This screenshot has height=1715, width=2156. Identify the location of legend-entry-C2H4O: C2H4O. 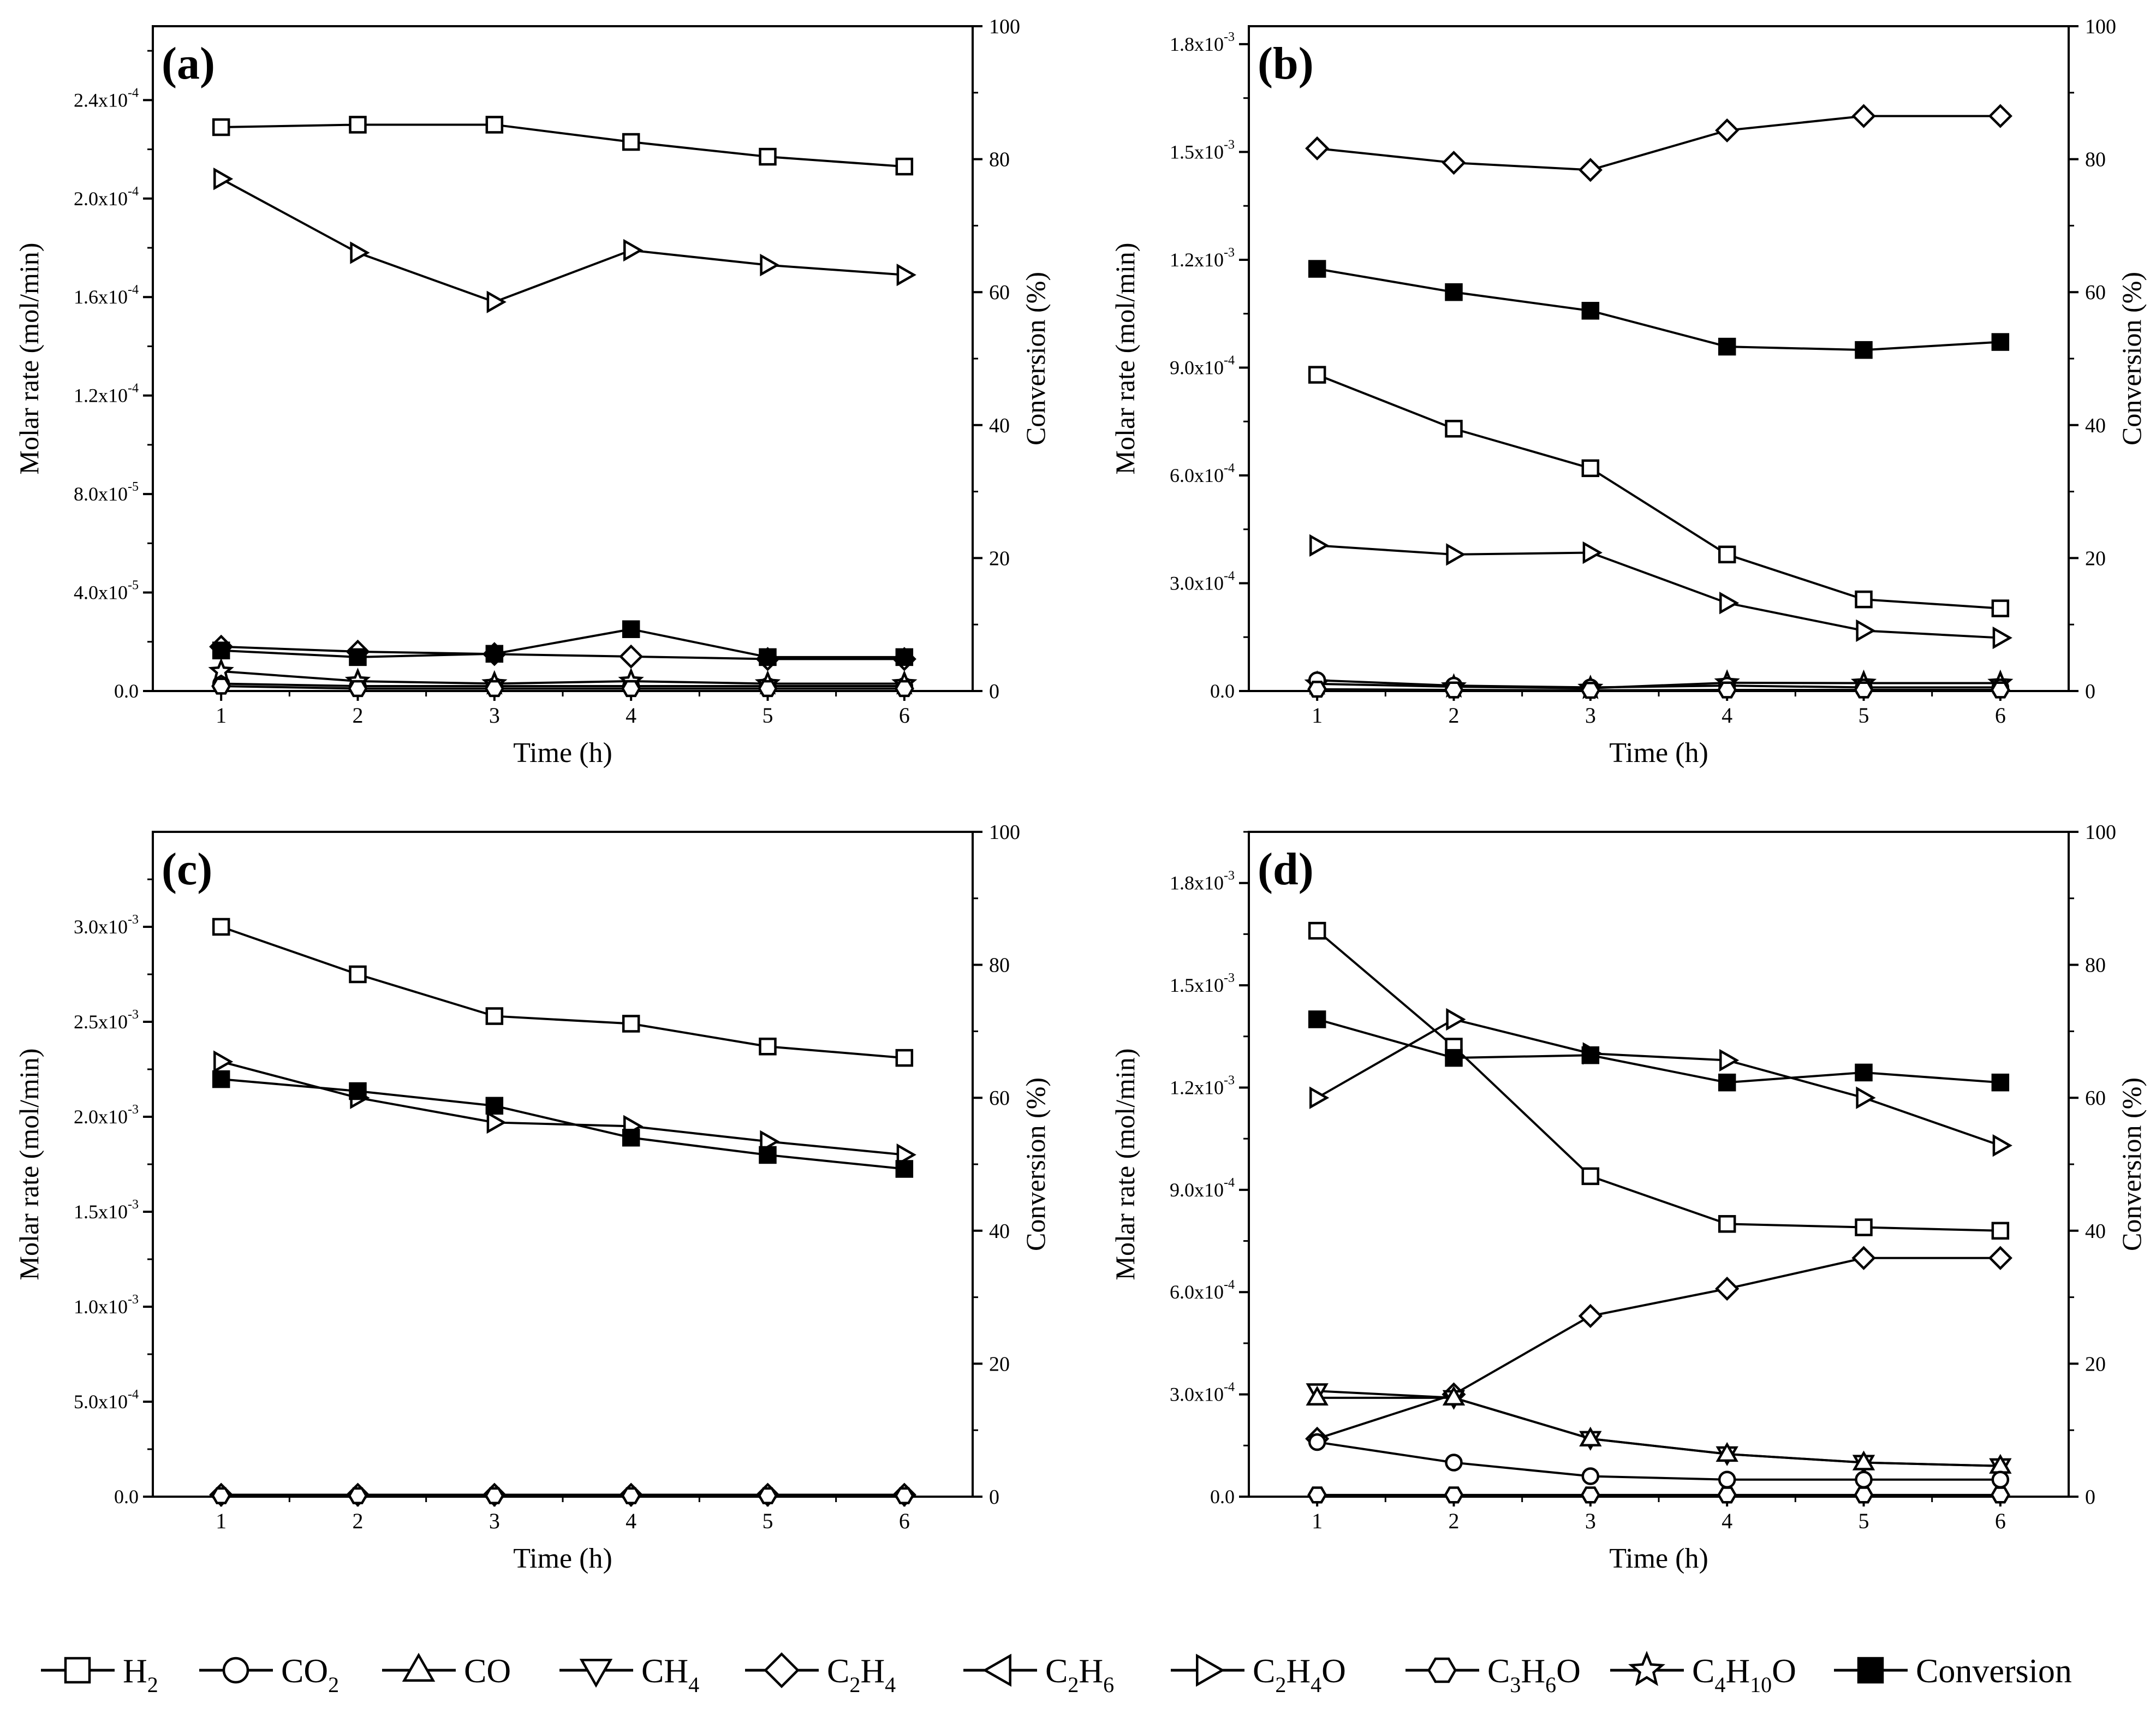
(1258, 1675).